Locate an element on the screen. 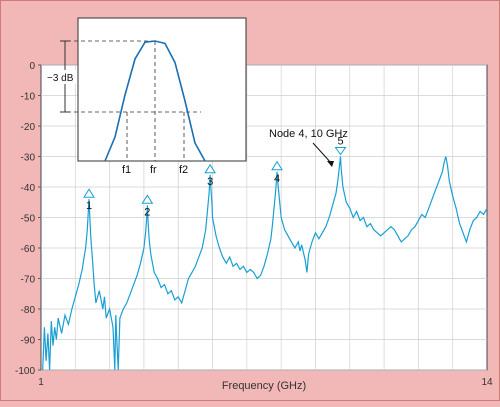 Image resolution: width=500 pixels, height=407 pixels. inset-label-f1: f1 is located at coordinates (126, 170).